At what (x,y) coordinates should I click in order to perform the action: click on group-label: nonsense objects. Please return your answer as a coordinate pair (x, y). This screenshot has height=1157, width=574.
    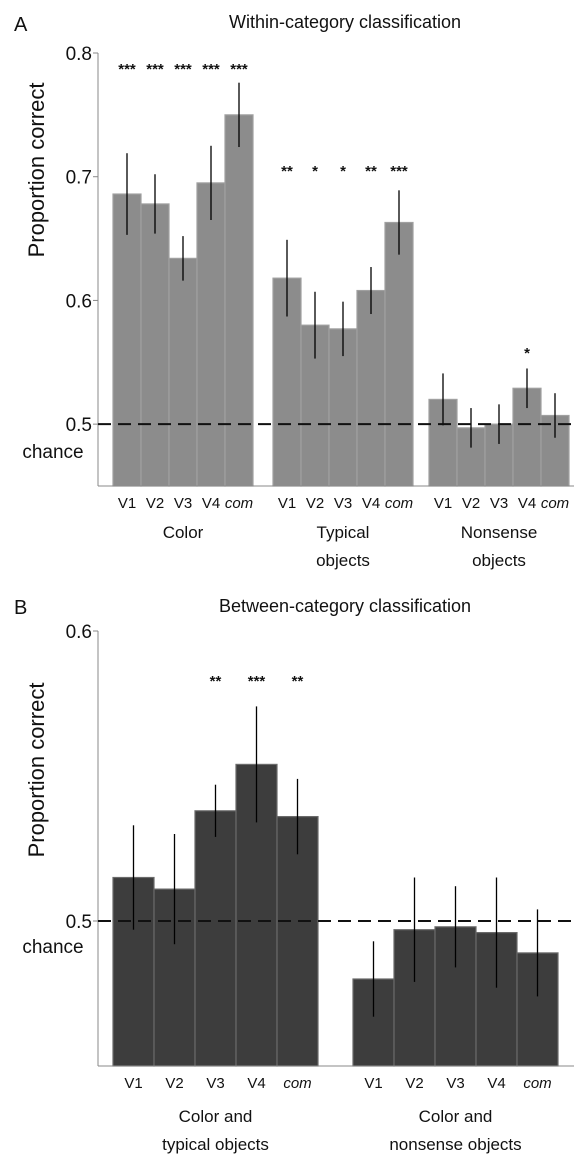
    Looking at the image, I should click on (455, 1144).